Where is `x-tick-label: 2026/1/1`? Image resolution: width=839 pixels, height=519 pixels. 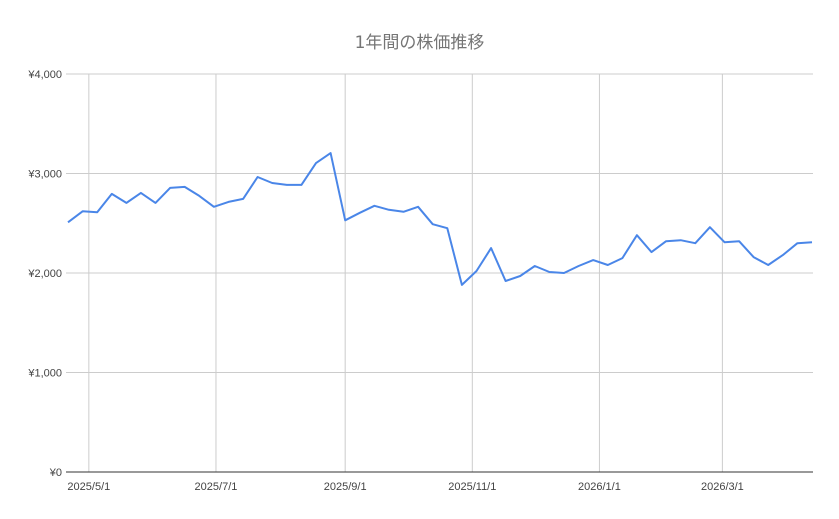 x-tick-label: 2026/1/1 is located at coordinates (599, 487).